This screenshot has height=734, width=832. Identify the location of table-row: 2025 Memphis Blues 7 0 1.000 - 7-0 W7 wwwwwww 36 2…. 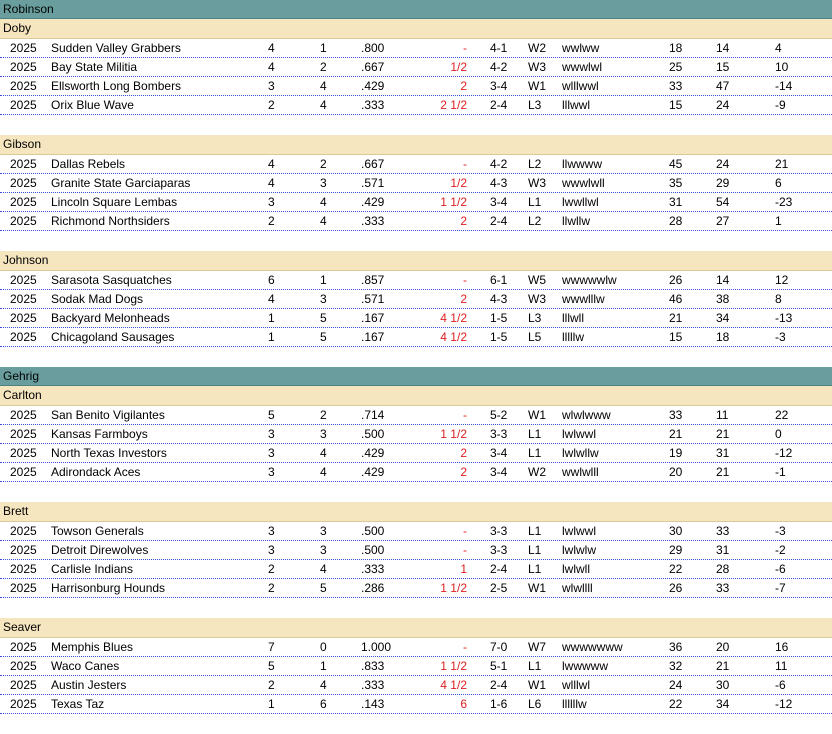
(416, 647).